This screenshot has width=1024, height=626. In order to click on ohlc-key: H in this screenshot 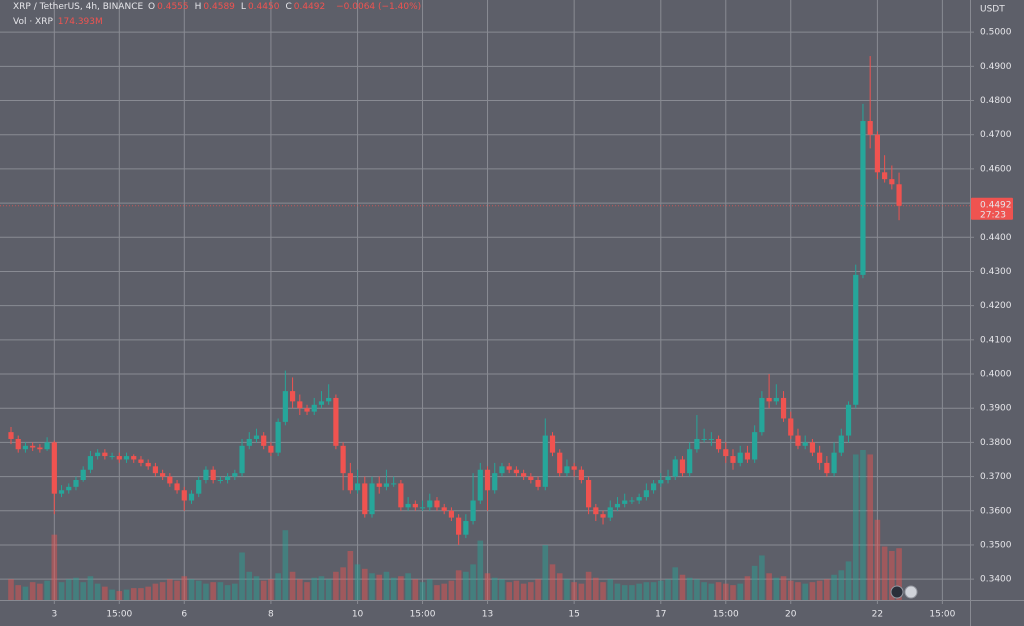, I will do `click(198, 7)`.